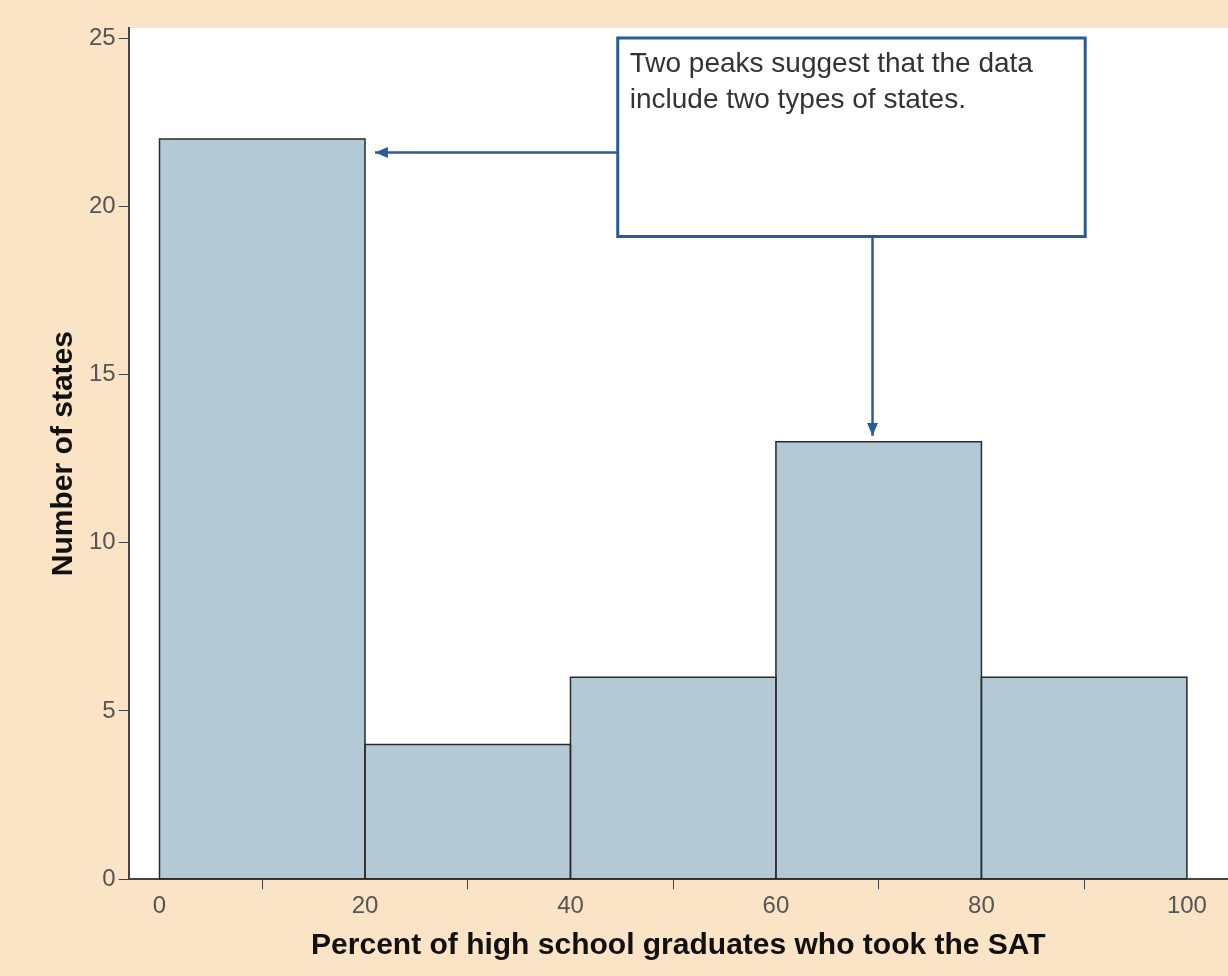  What do you see at coordinates (678, 944) in the screenshot?
I see `x-axis-title: Percent of high school graduates who took the SAT` at bounding box center [678, 944].